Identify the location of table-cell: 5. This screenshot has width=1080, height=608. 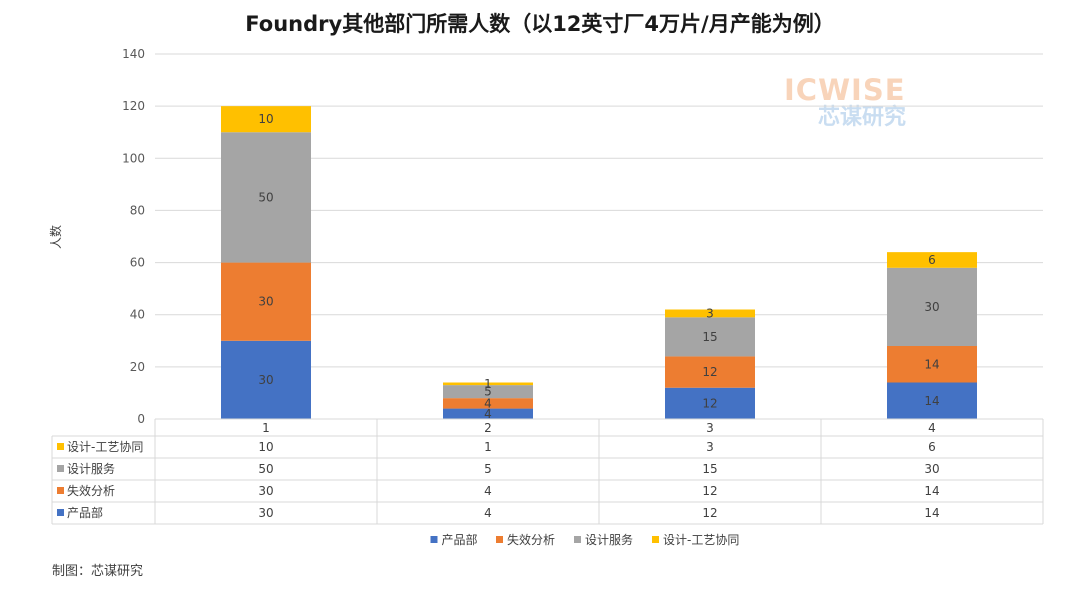
(488, 469).